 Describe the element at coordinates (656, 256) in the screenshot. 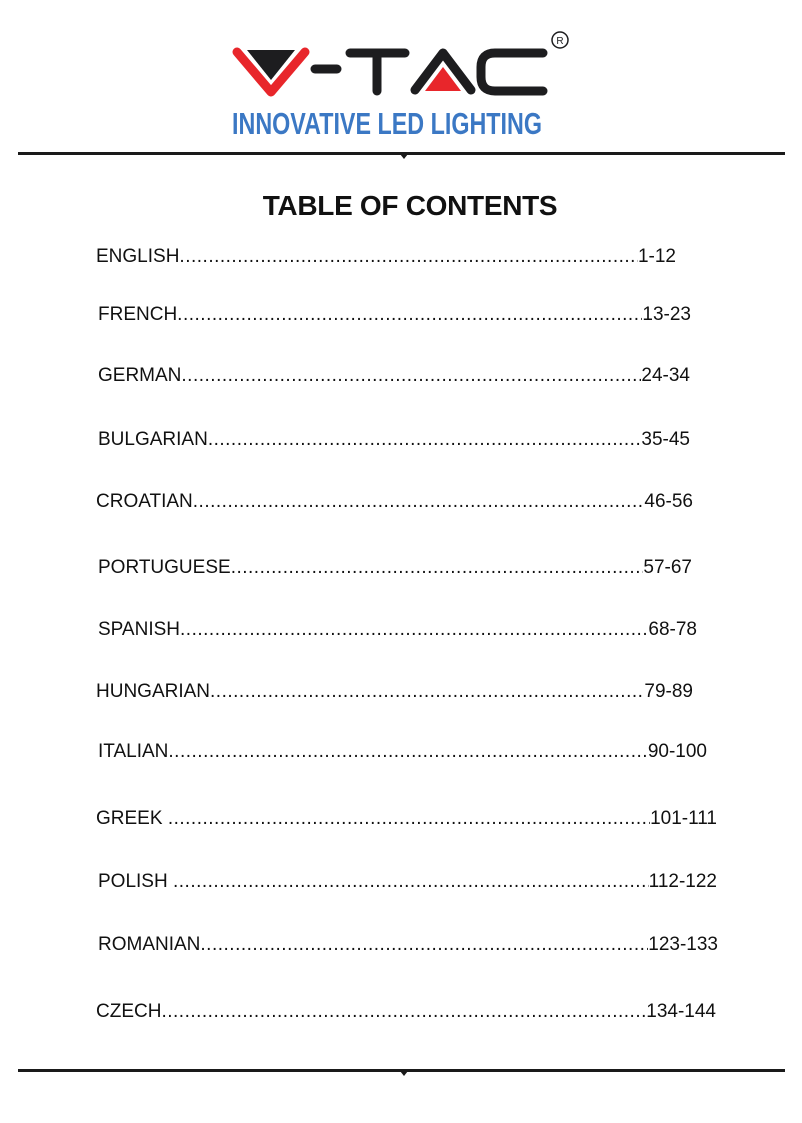

I see `toc-pages: 1-12` at that location.